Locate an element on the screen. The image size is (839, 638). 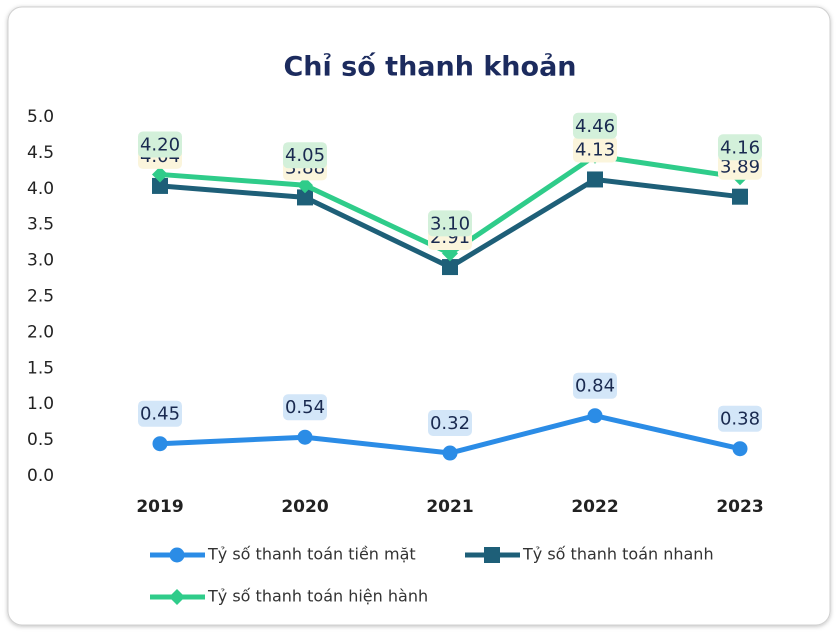
y-tick-label: 4.0 is located at coordinates (40, 189).